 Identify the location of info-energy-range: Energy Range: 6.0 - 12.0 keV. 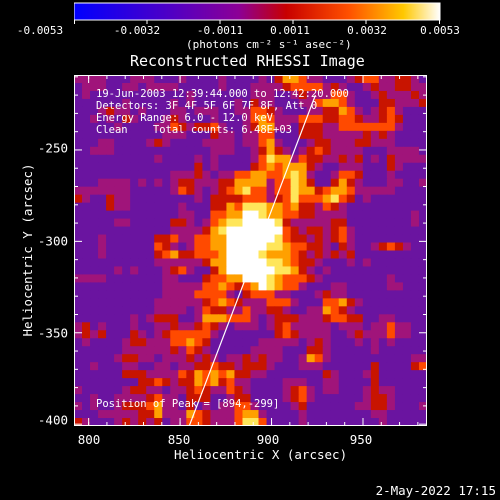
(185, 118).